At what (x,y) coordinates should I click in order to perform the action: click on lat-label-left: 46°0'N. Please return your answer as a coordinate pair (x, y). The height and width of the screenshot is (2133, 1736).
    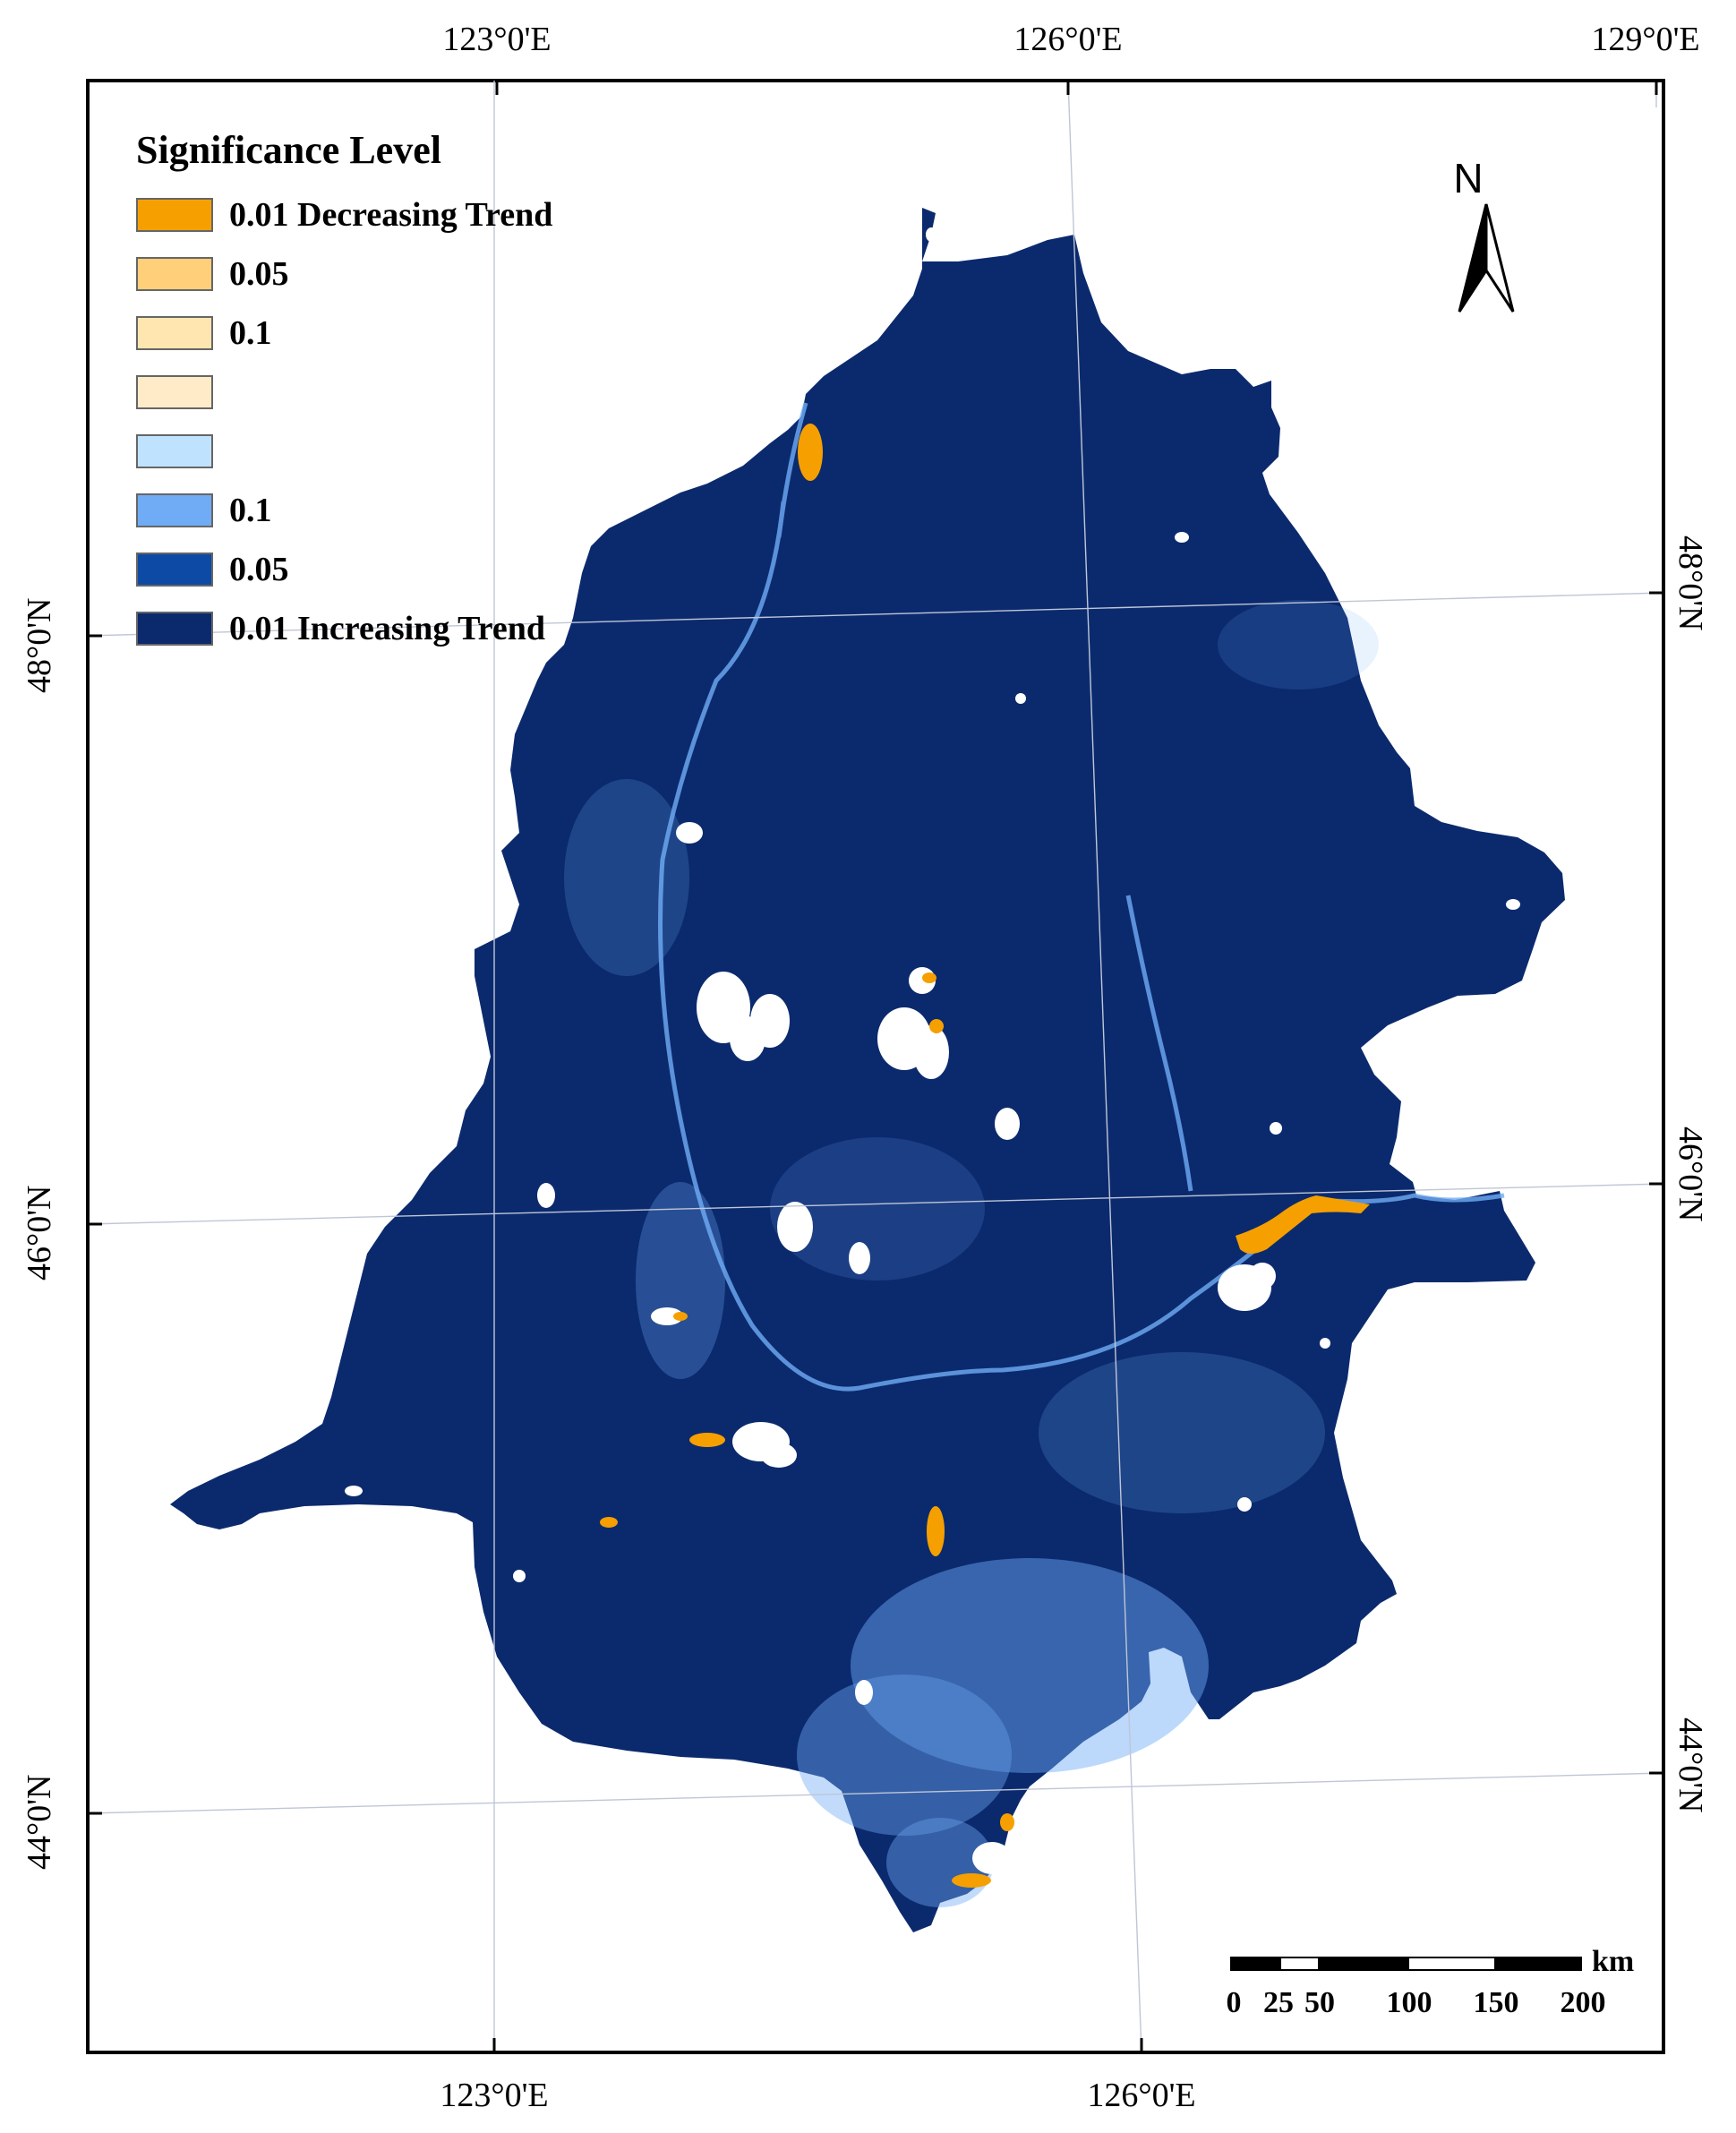
    Looking at the image, I should click on (39, 1233).